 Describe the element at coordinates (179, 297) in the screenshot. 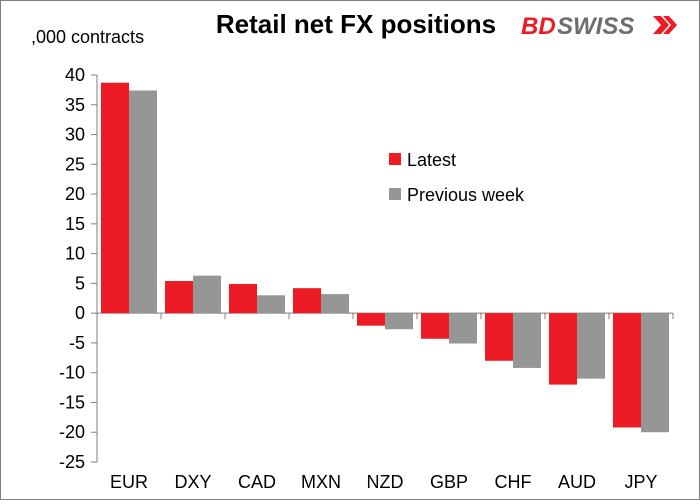

I see `bar-latest-dxy` at that location.